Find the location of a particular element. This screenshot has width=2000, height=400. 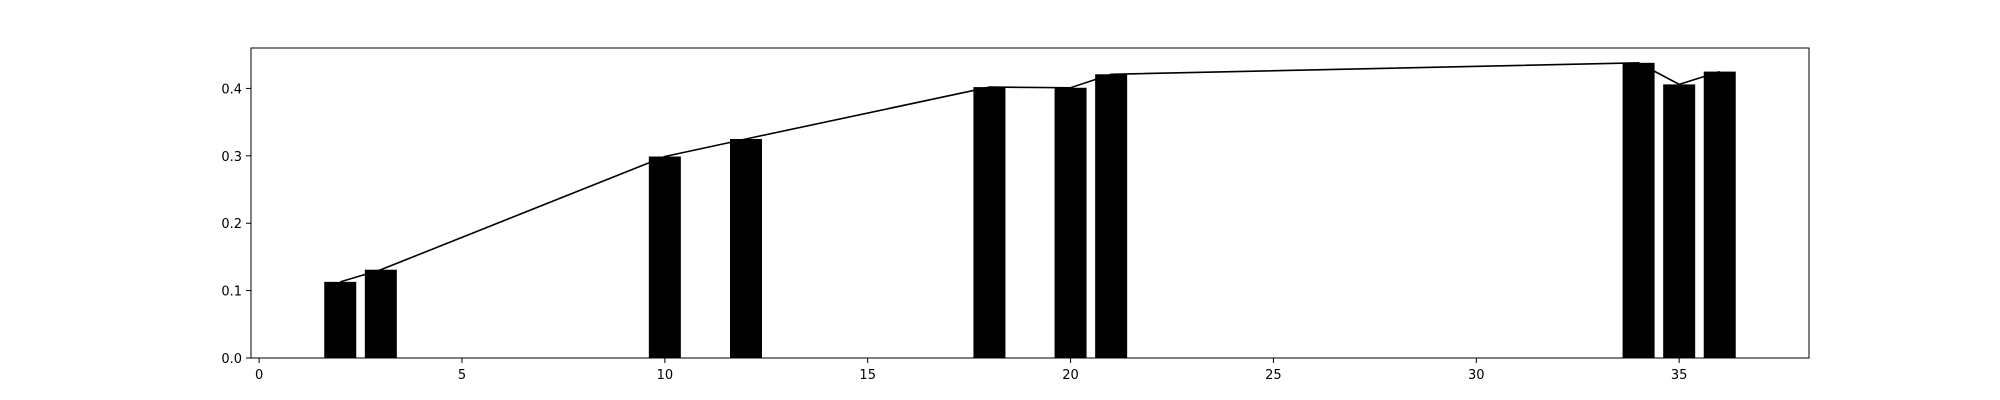

y-tick-label: 0.3 is located at coordinates (231, 157).